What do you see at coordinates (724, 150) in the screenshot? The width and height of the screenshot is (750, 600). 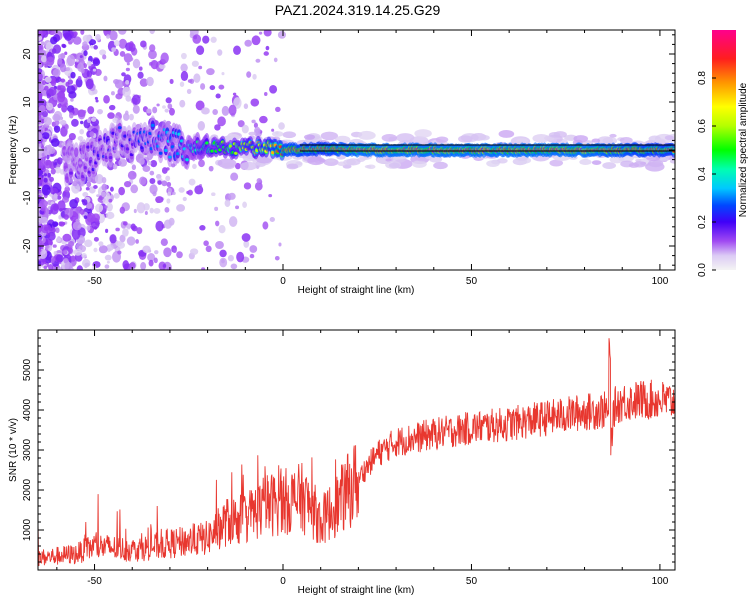 I see `colorbar-gradient` at bounding box center [724, 150].